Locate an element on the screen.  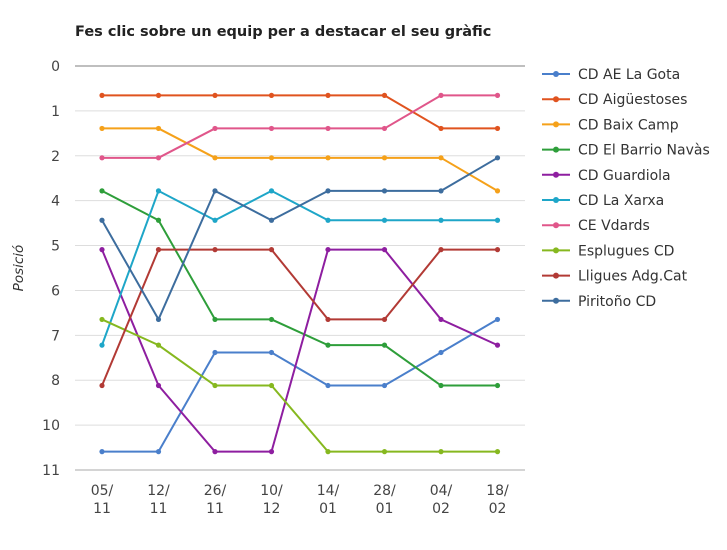
legend-item: CD El Barrio Navàs is located at coordinates (626, 151).